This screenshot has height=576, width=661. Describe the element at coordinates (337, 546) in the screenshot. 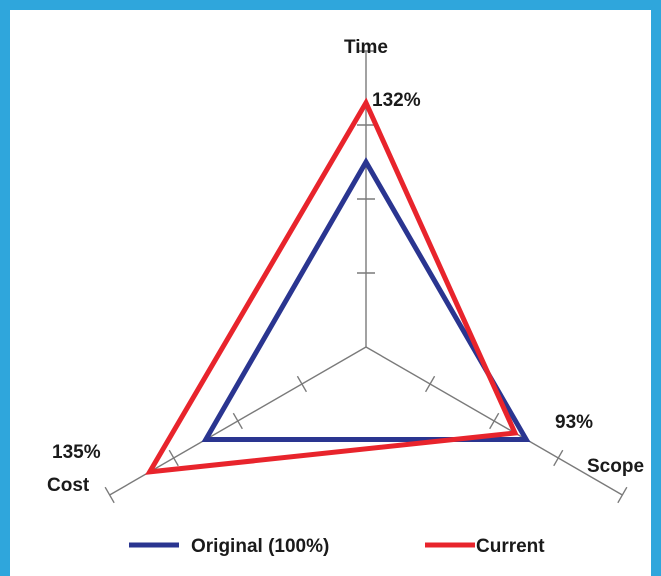

I see `legend: Original (100%) Current` at that location.